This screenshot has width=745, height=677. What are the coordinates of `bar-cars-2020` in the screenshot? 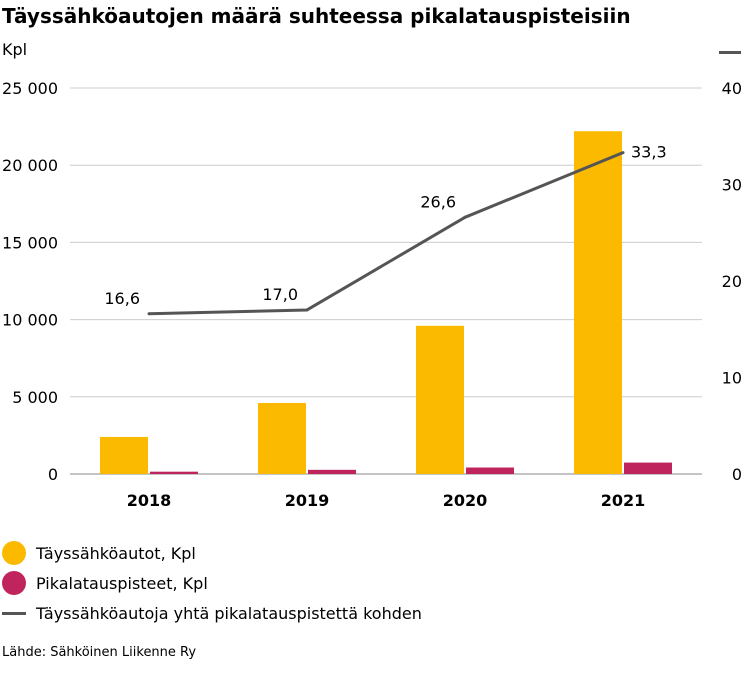 It's located at (440, 399).